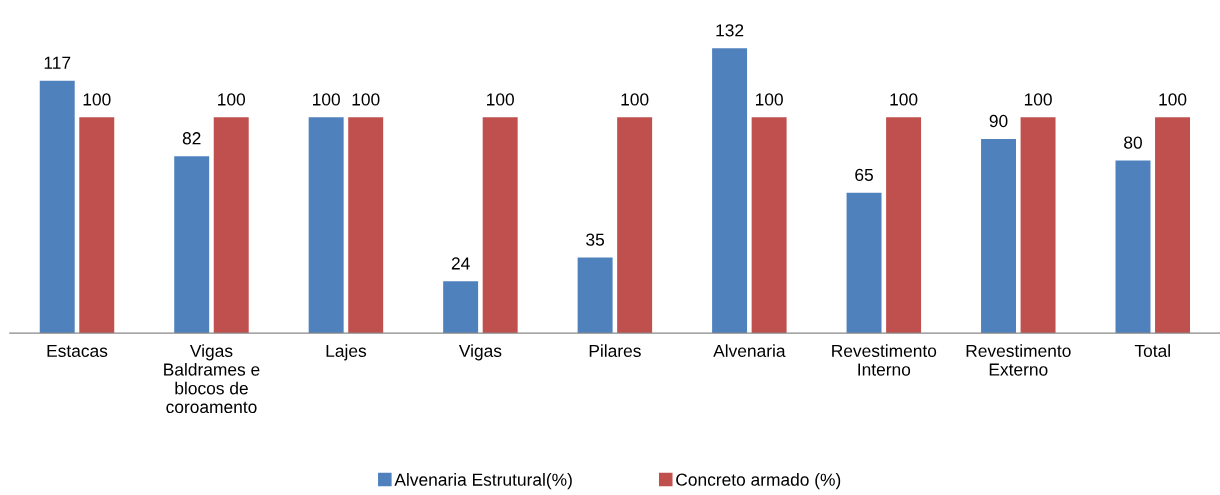 This screenshot has width=1220, height=495. What do you see at coordinates (57, 62) in the screenshot?
I see `data-label: 117` at bounding box center [57, 62].